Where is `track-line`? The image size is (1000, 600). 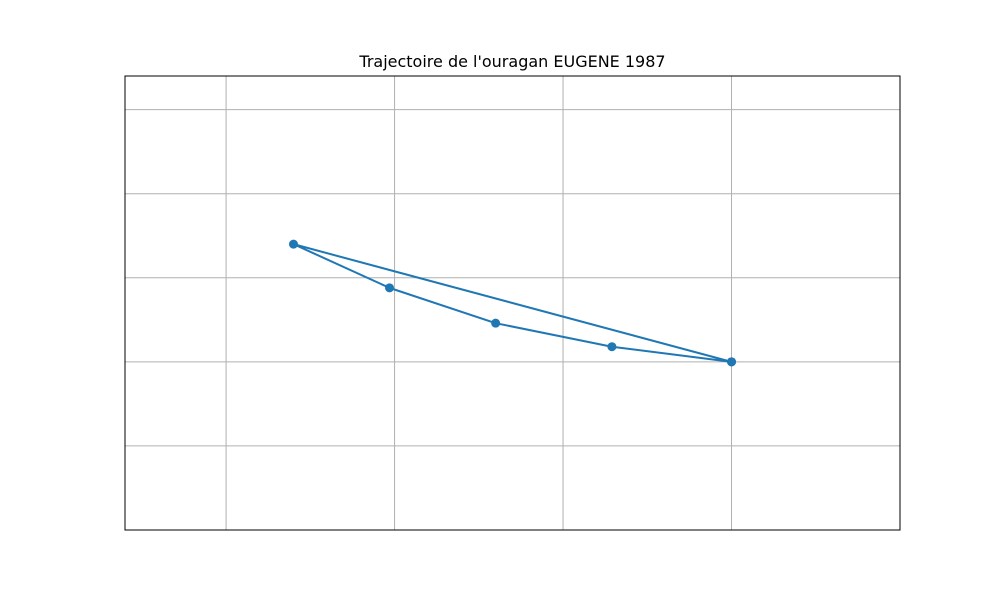 track-line is located at coordinates (512, 303).